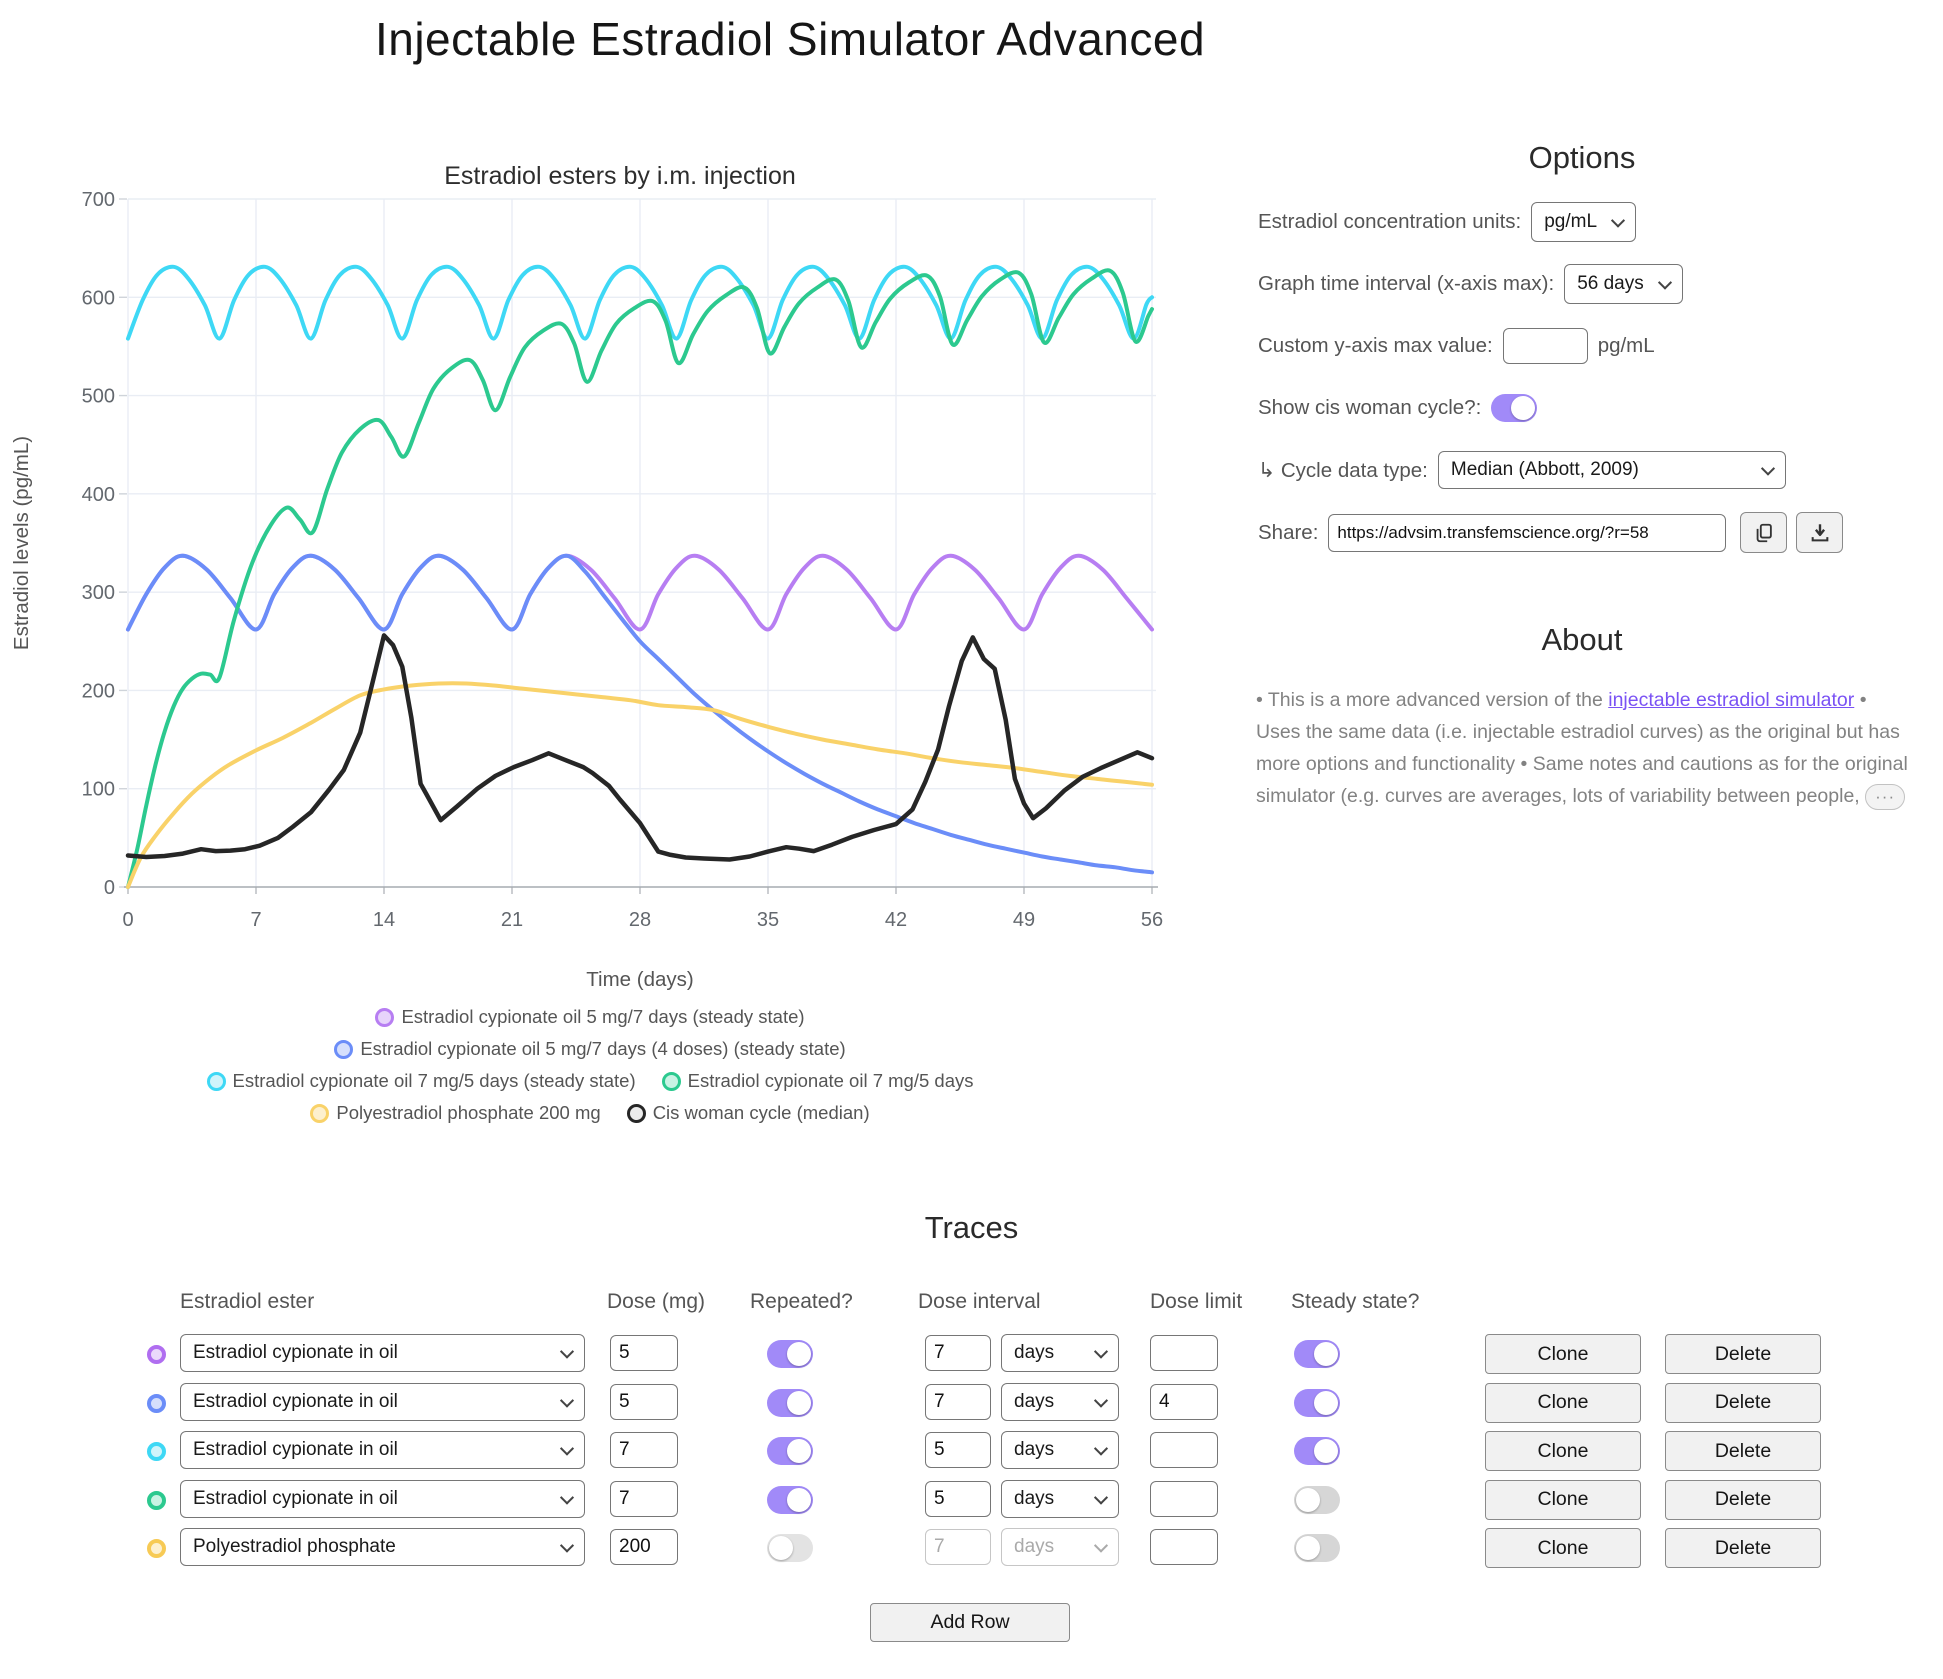 This screenshot has width=1943, height=1679. I want to click on legend-item: Polyestradiol phosphate 200 mg, so click(455, 1113).